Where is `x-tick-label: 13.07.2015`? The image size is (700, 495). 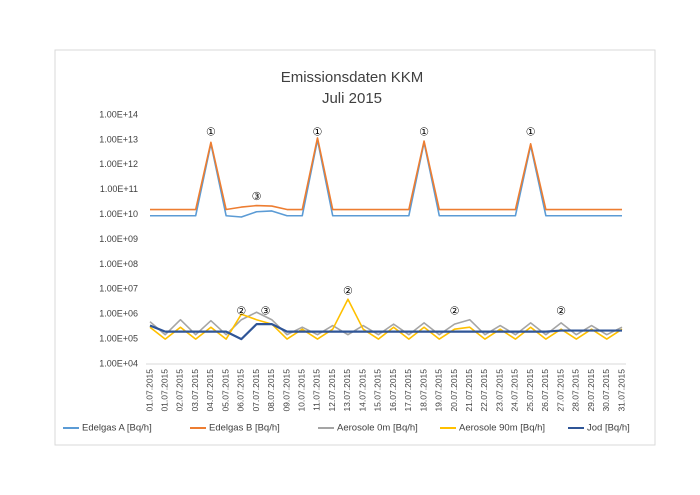
x-tick-label: 13.07.2015 is located at coordinates (347, 390).